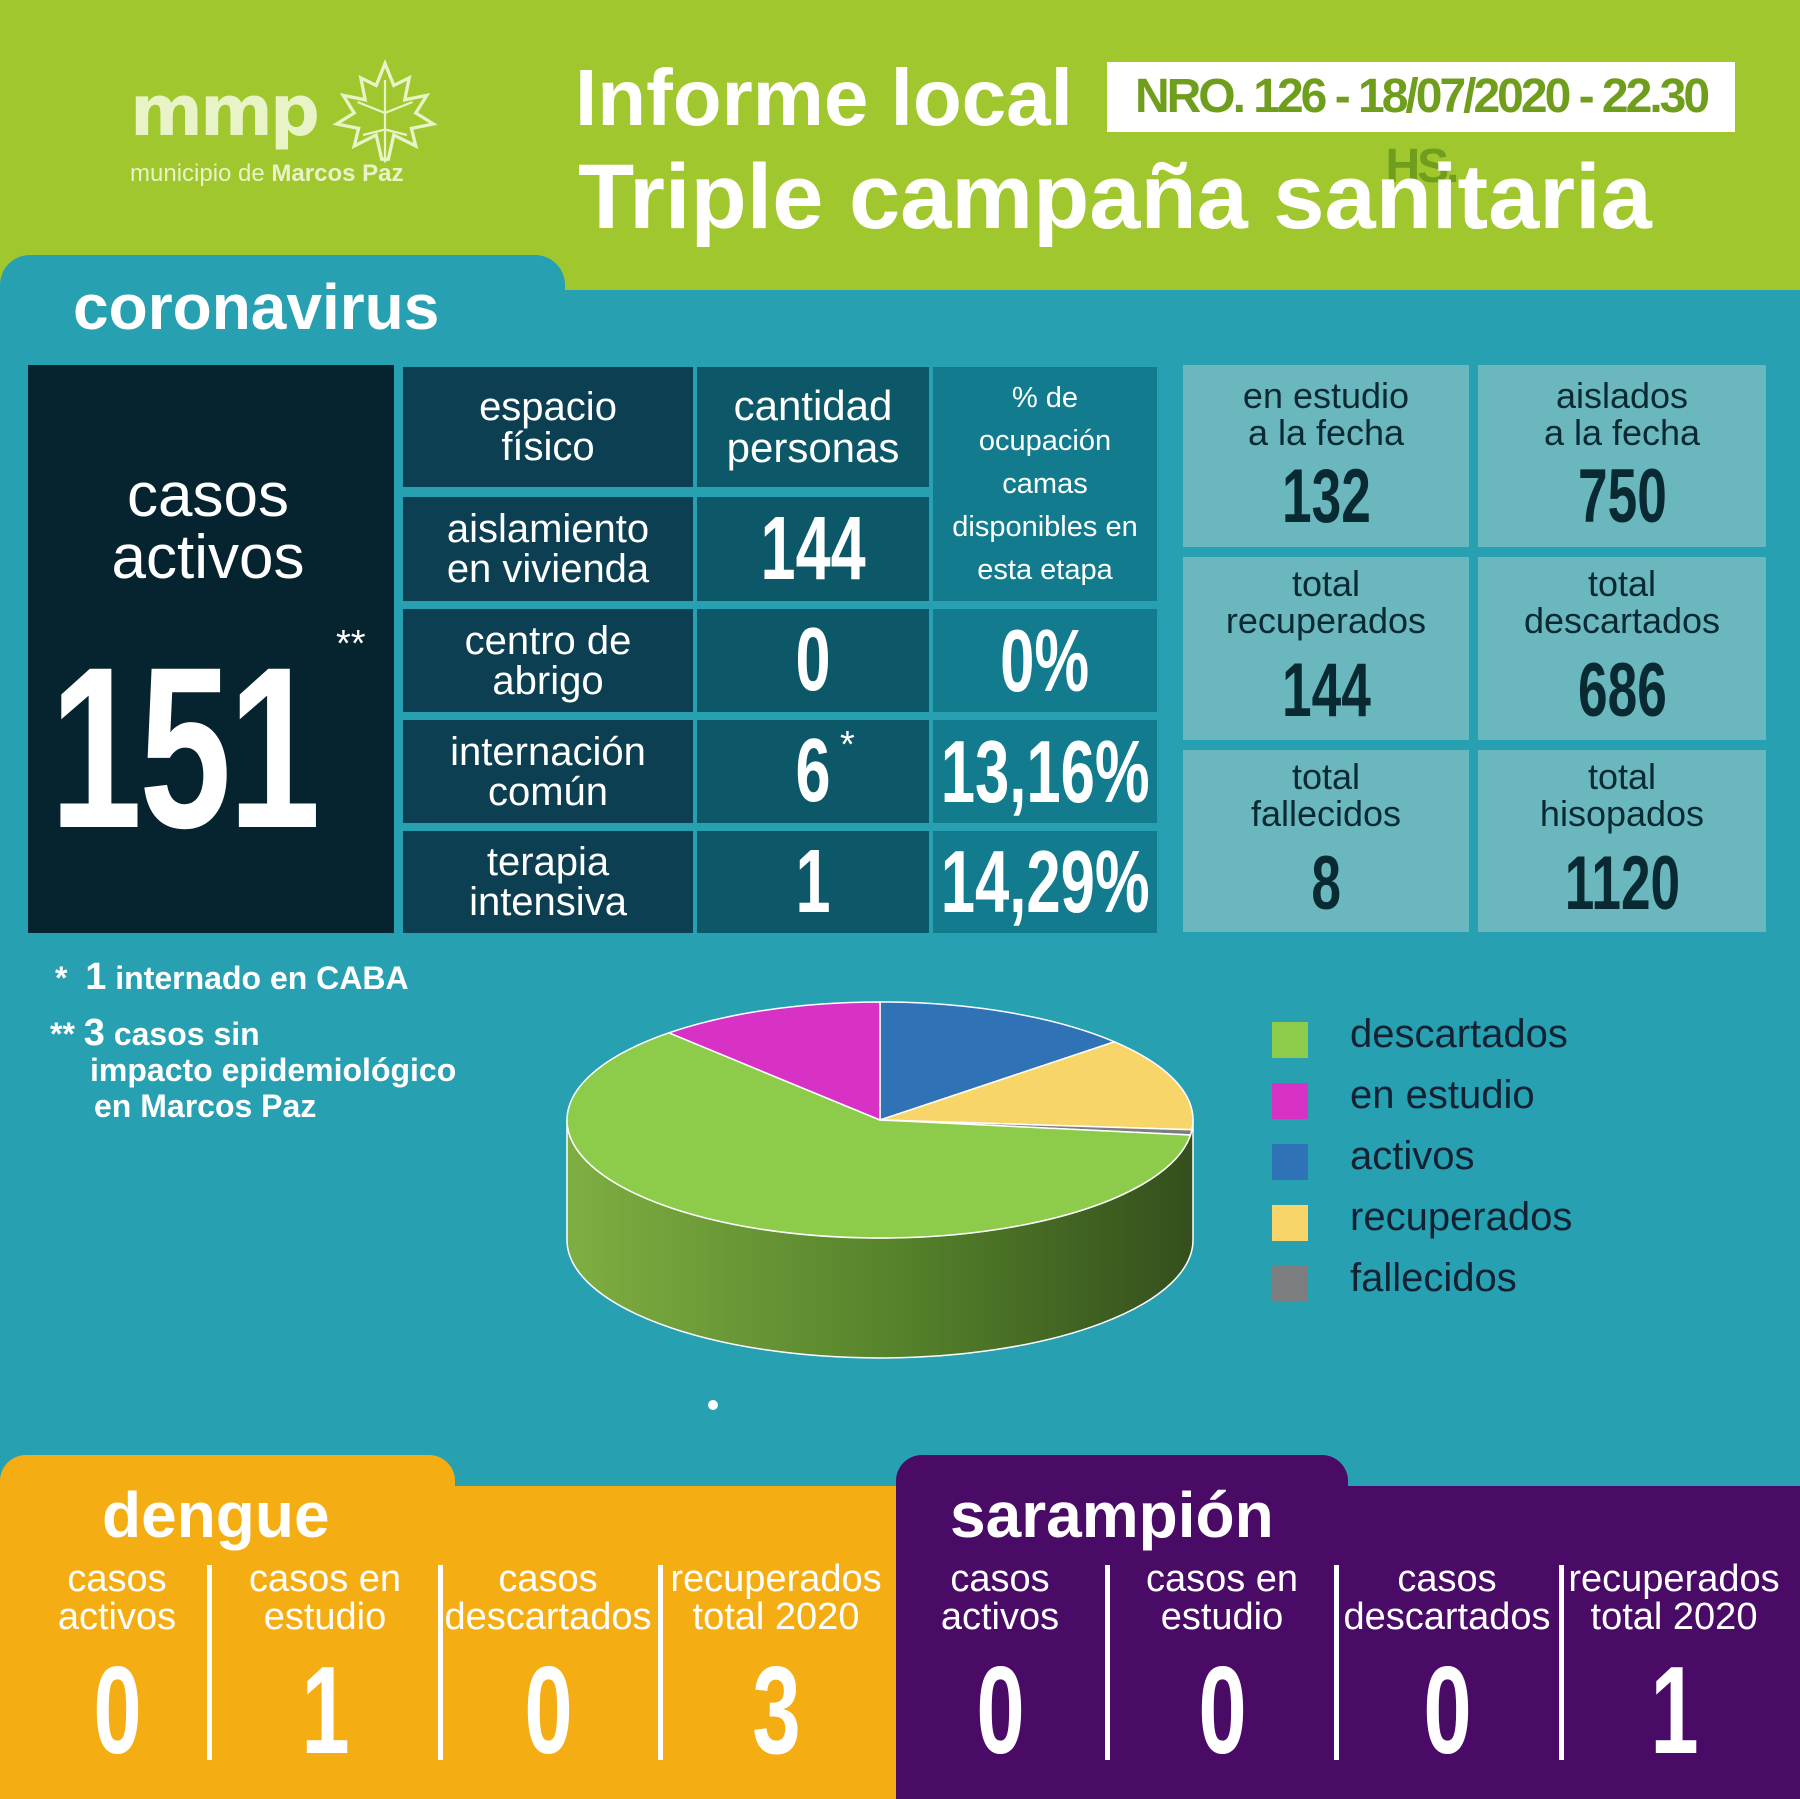 This screenshot has width=1800, height=1799. I want to click on header-pct-line5: esta etapa, so click(1045, 569).